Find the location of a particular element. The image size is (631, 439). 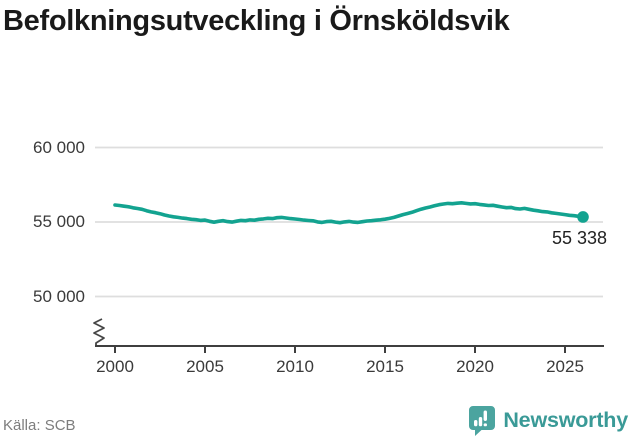

y-axis-break-icon is located at coordinates (99, 331).